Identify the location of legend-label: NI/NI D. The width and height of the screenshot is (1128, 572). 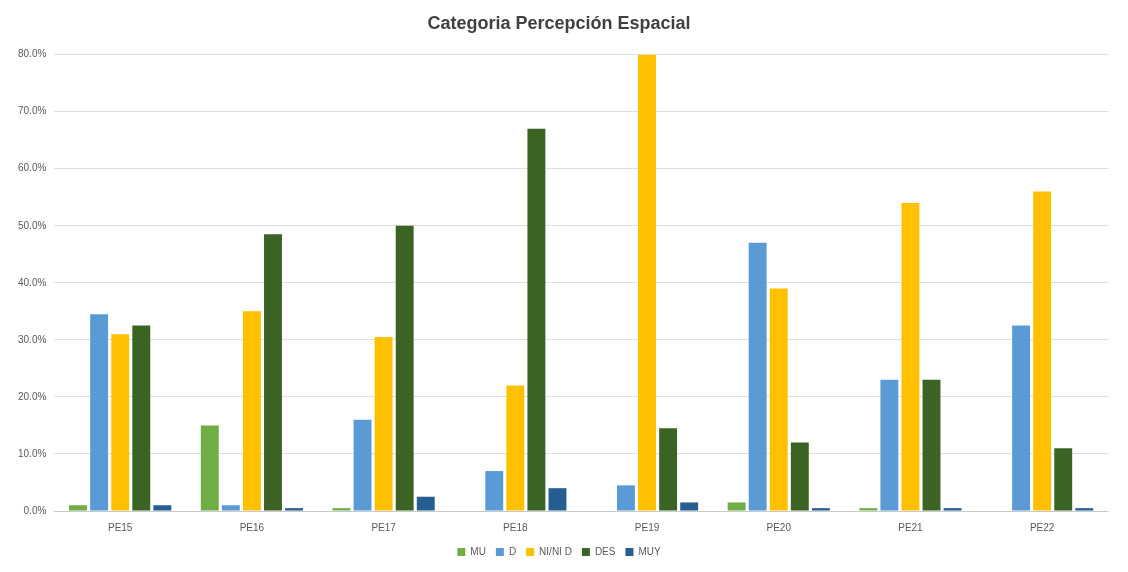
(555, 551).